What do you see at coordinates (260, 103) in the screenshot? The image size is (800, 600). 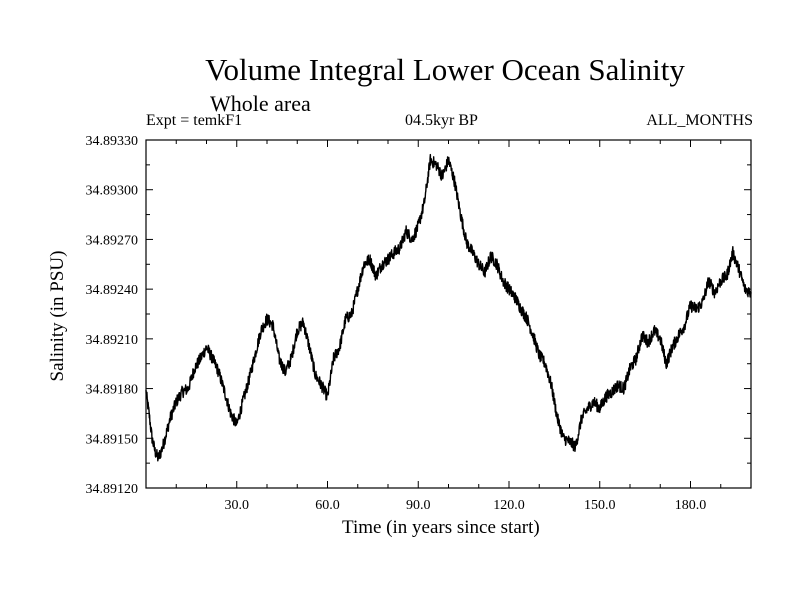 I see `chart-subtitle: Whole area` at bounding box center [260, 103].